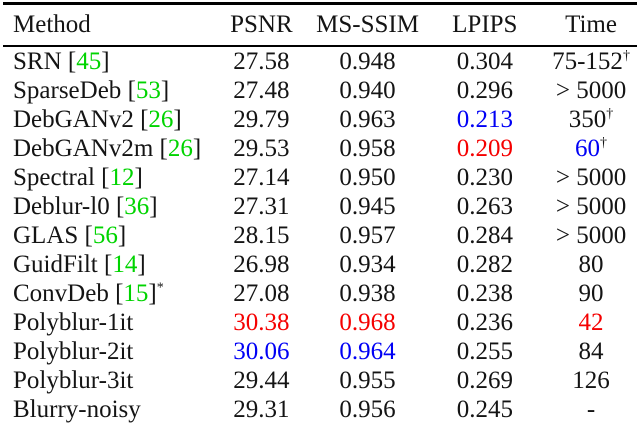  What do you see at coordinates (367, 90) in the screenshot?
I see `msssim-cell: 0.940` at bounding box center [367, 90].